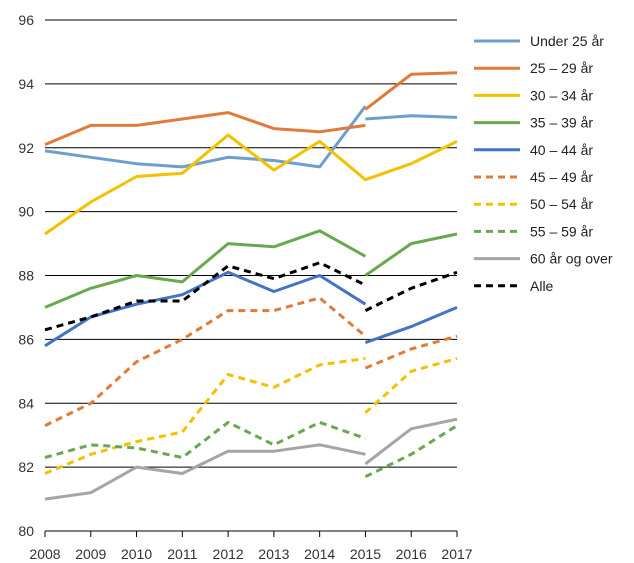 This screenshot has height=563, width=634. Describe the element at coordinates (26, 20) in the screenshot. I see `y-tick-label: 96` at that location.